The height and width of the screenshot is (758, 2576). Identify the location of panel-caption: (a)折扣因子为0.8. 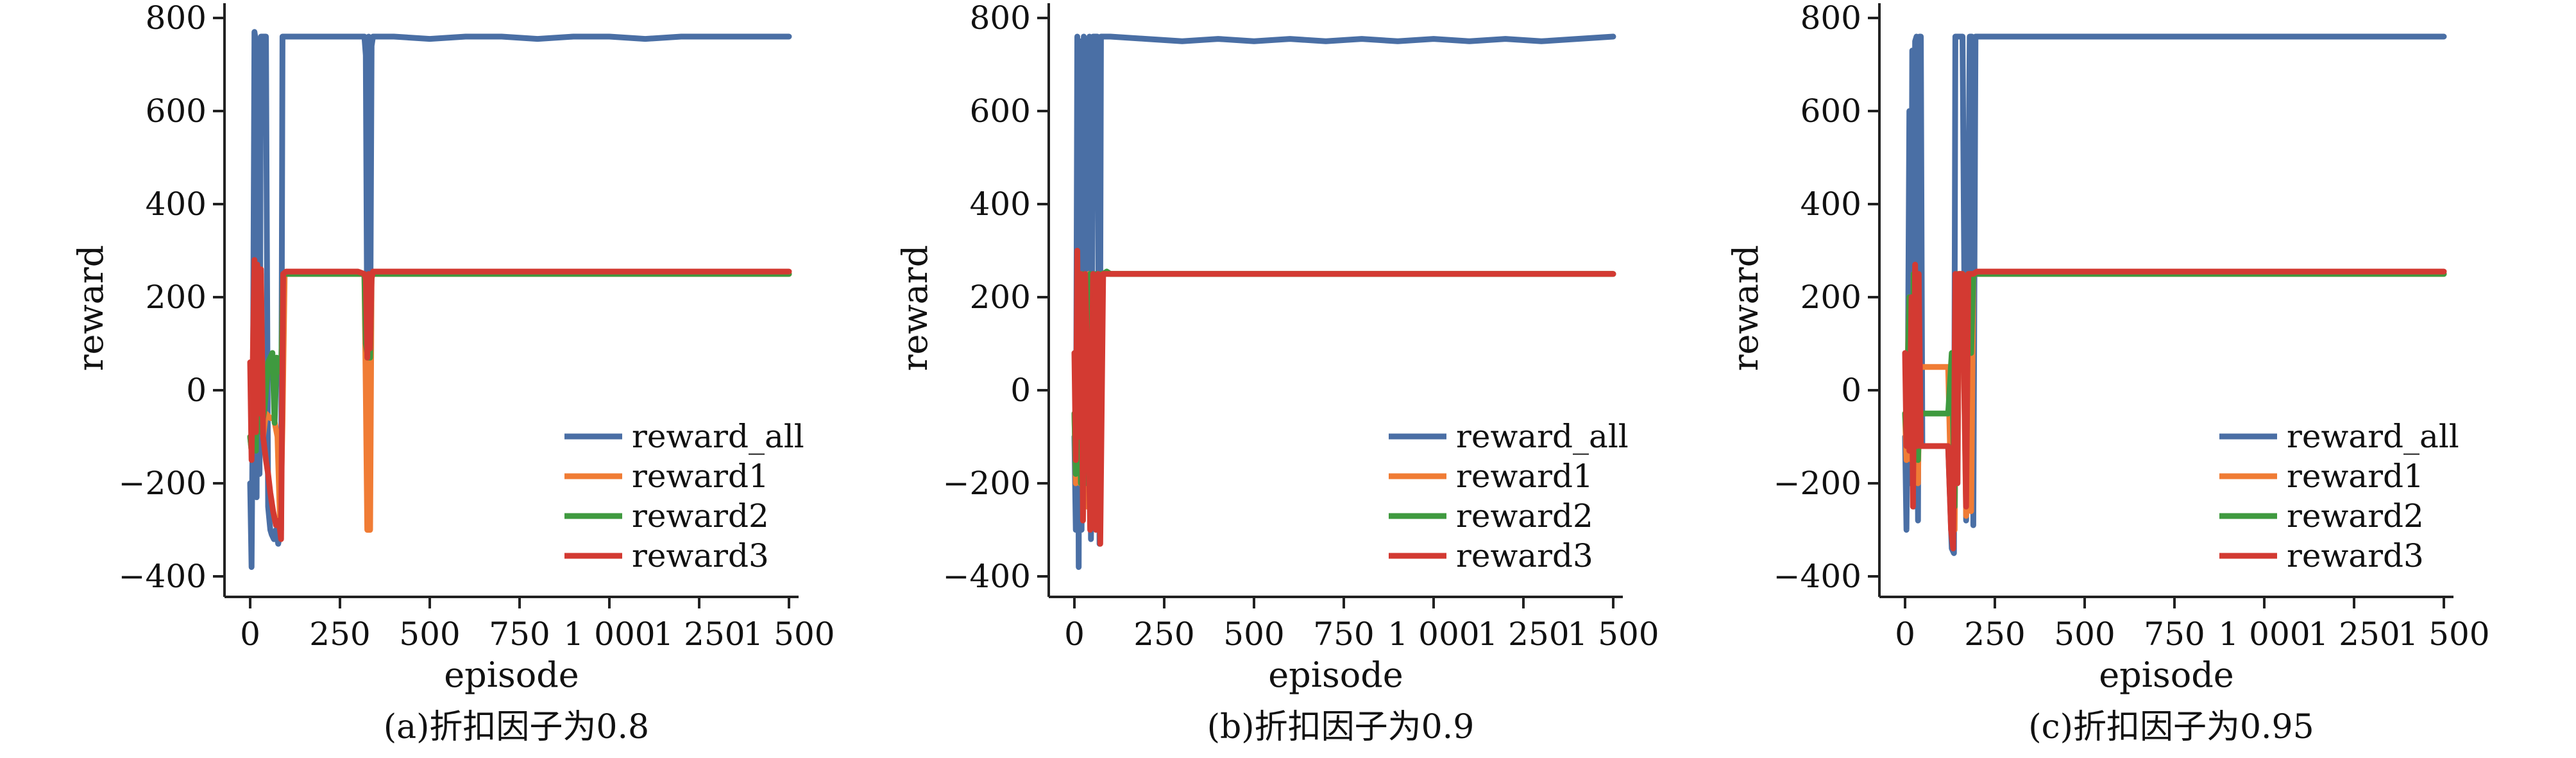
(516, 727).